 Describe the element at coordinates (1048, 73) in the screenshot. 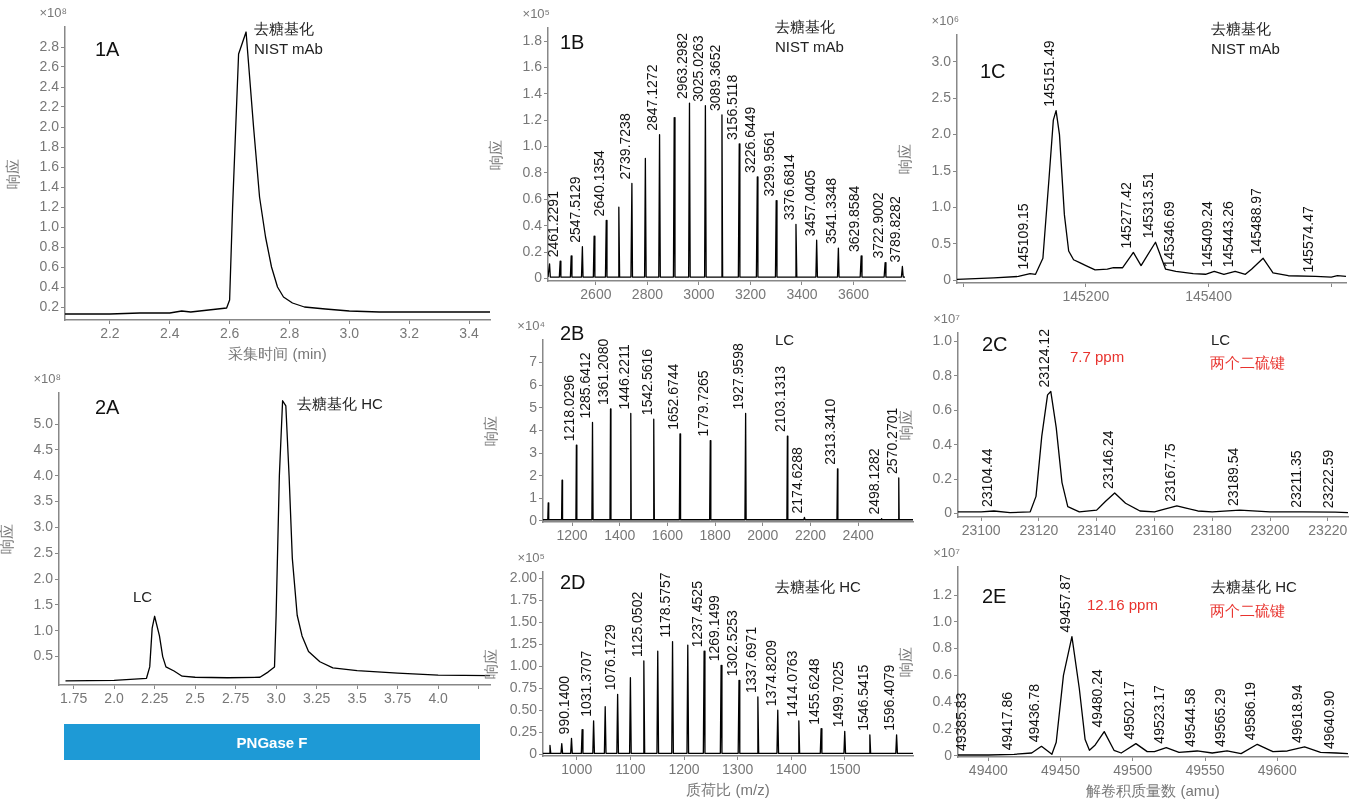

I see `annotation: 145151.49` at that location.